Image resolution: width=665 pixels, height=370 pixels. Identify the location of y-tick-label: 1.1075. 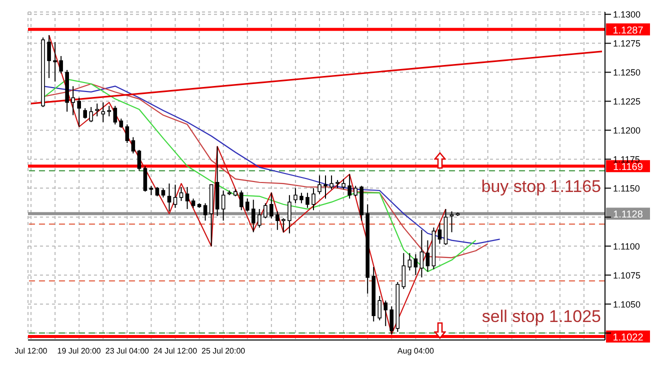
(627, 275).